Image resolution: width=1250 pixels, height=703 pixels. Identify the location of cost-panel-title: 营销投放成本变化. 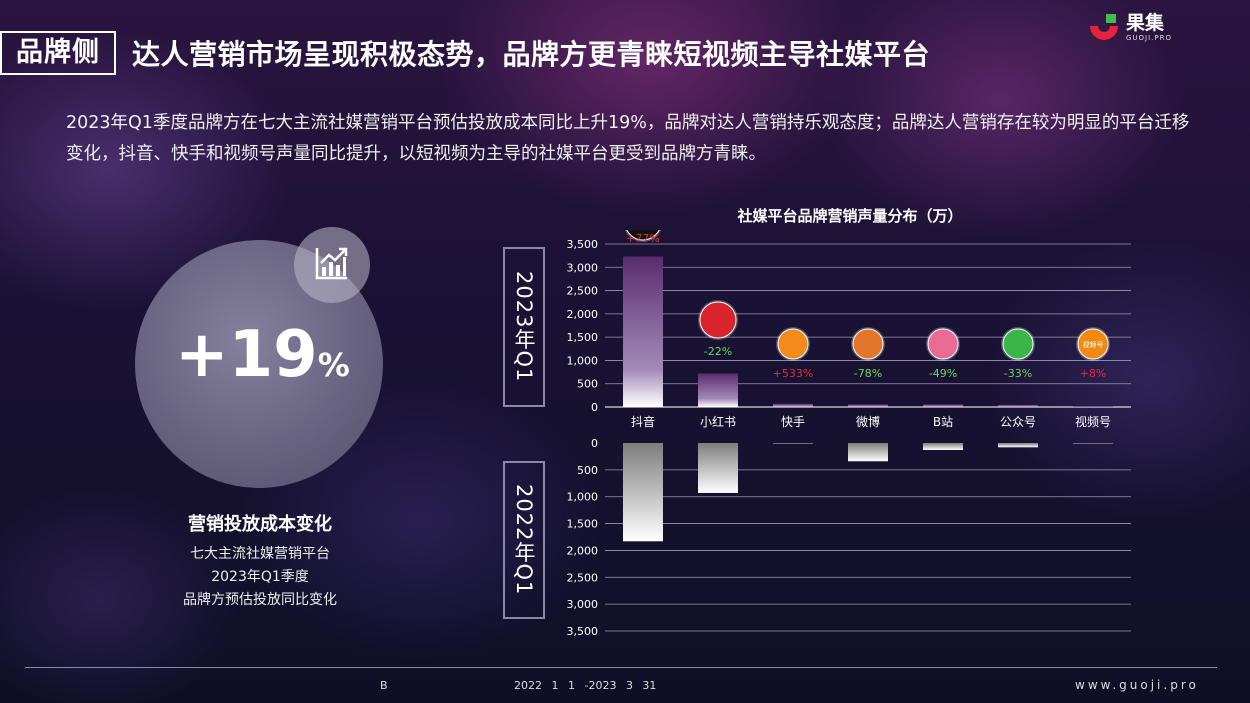
(260, 524).